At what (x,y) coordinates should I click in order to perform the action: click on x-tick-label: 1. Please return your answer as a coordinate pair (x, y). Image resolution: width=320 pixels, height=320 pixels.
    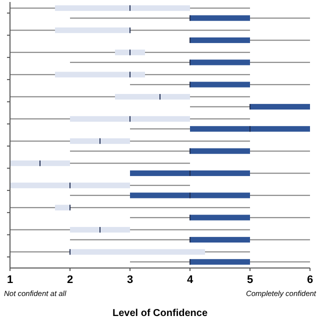
    Looking at the image, I should click on (10, 280).